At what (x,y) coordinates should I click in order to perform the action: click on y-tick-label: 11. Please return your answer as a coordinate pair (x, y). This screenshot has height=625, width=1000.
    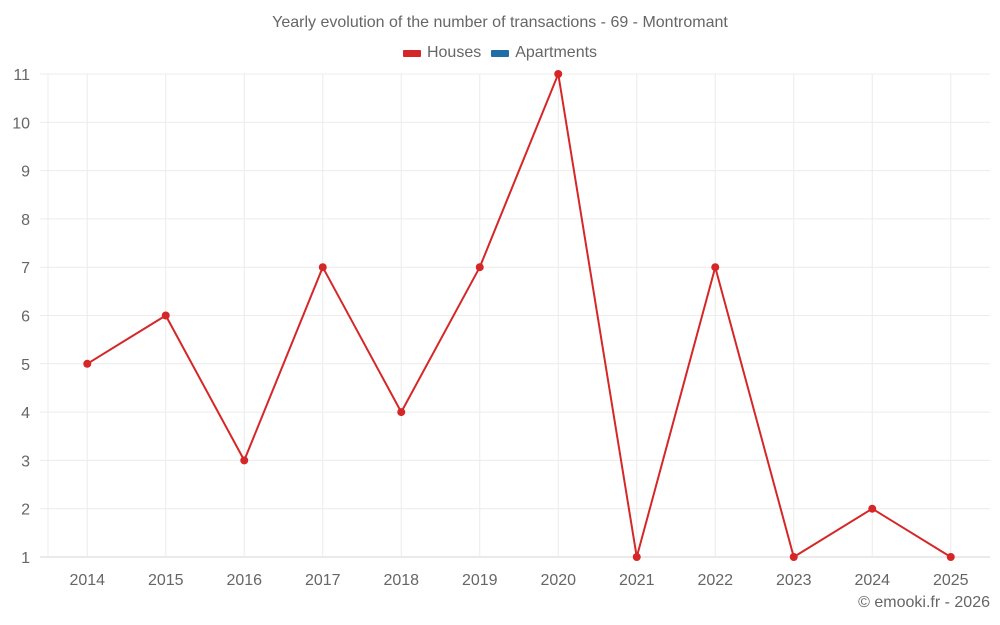
    Looking at the image, I should click on (21, 75).